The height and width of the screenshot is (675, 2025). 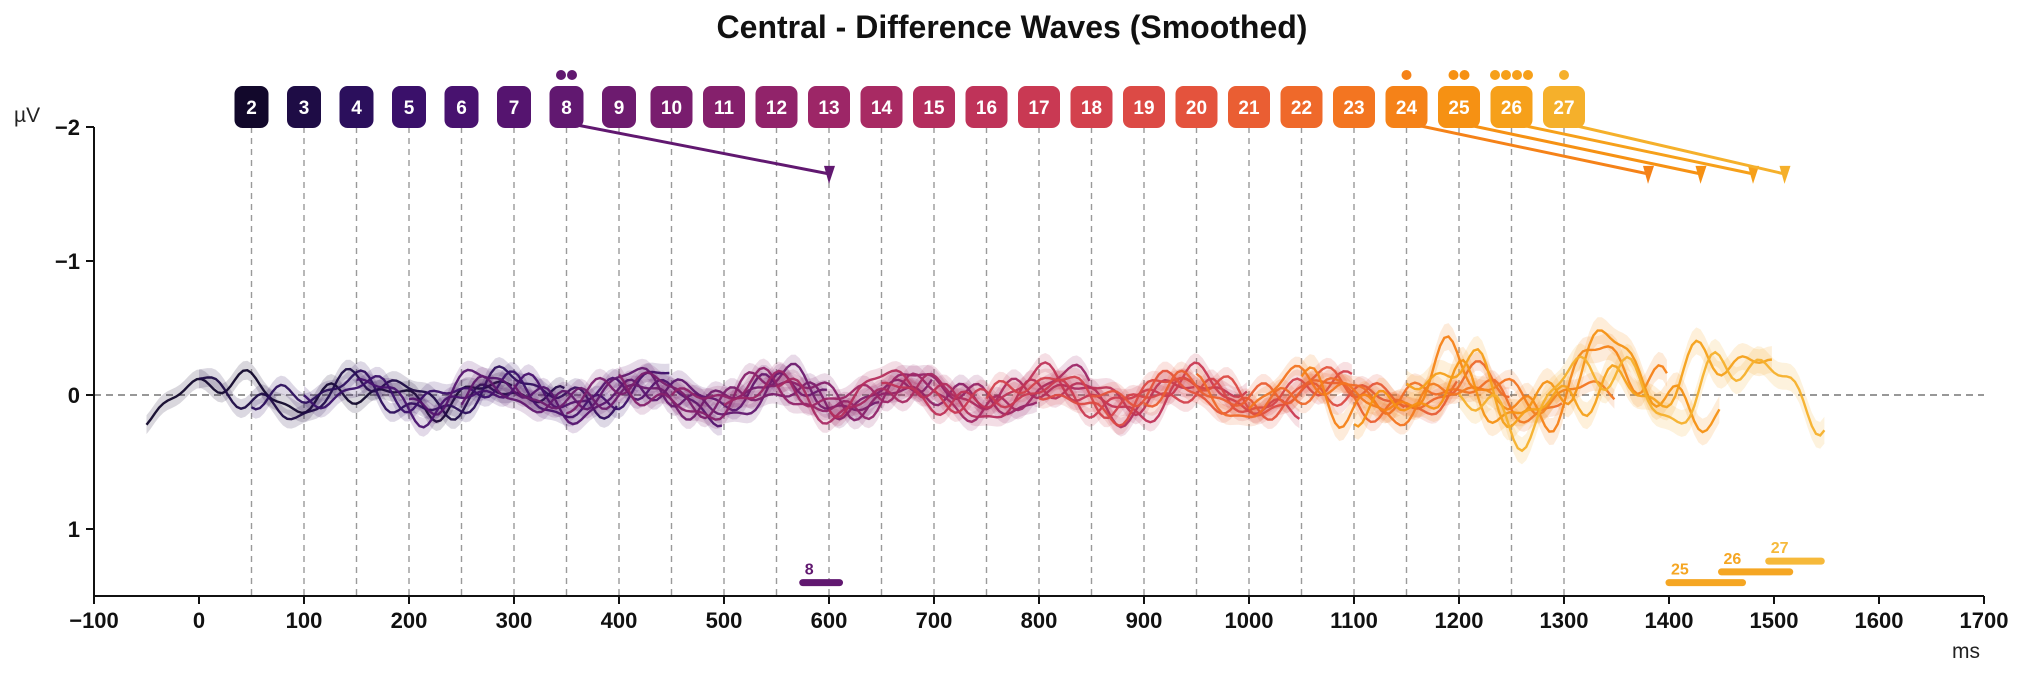 I want to click on onset-badge-label: 18, so click(x=1091, y=108).